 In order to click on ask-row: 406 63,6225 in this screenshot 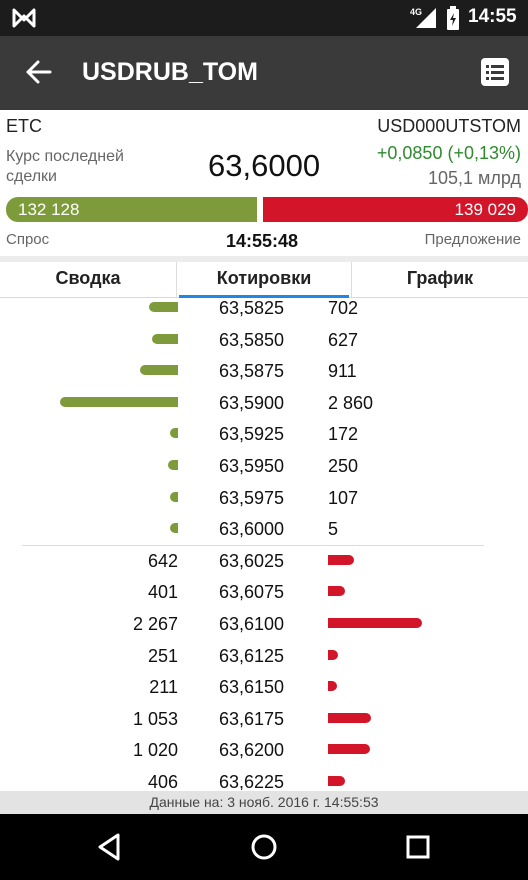, I will do `click(264, 781)`.